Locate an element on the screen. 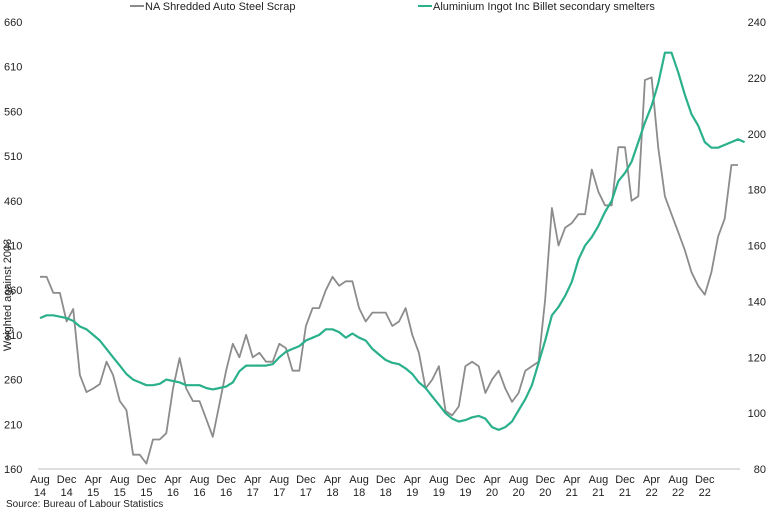 Image resolution: width=770 pixels, height=512 pixels. y-tick-label: 460 is located at coordinates (13, 202).